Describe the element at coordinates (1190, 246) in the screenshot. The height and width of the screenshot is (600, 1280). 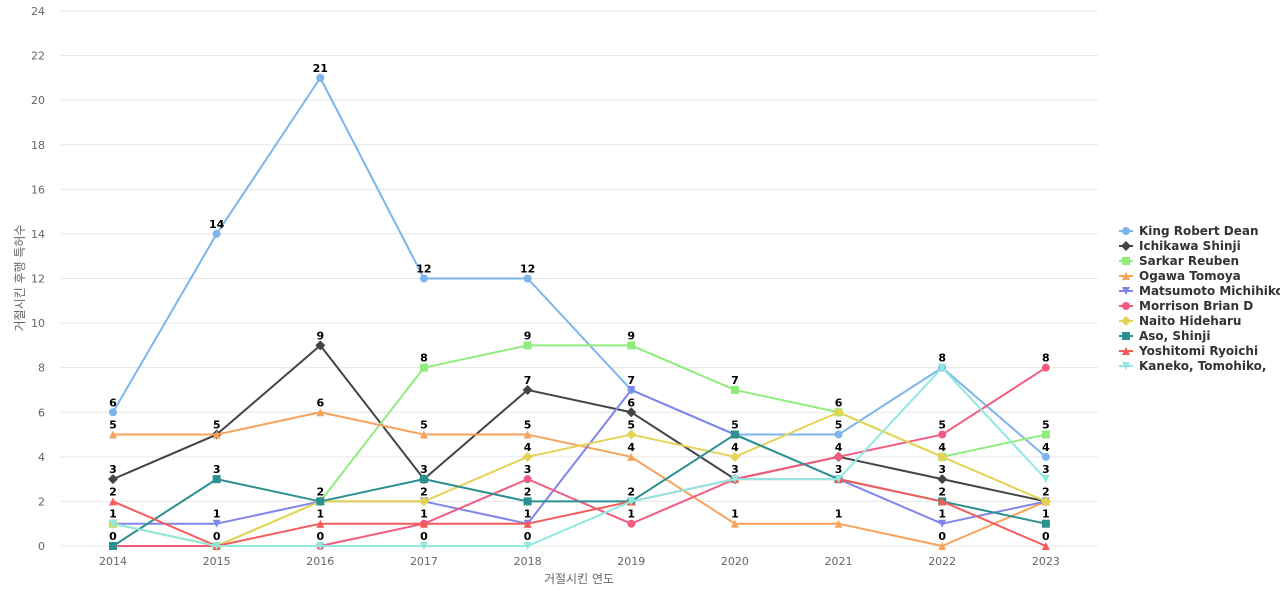
I see `legend-label: Ichikawa Shinji` at that location.